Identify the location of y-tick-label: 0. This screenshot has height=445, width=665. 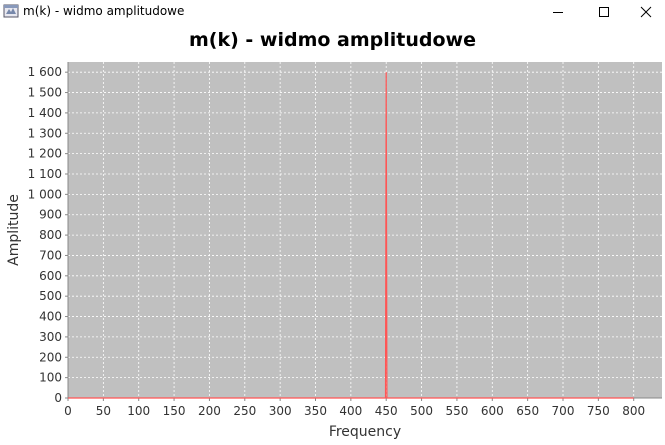
(58, 398).